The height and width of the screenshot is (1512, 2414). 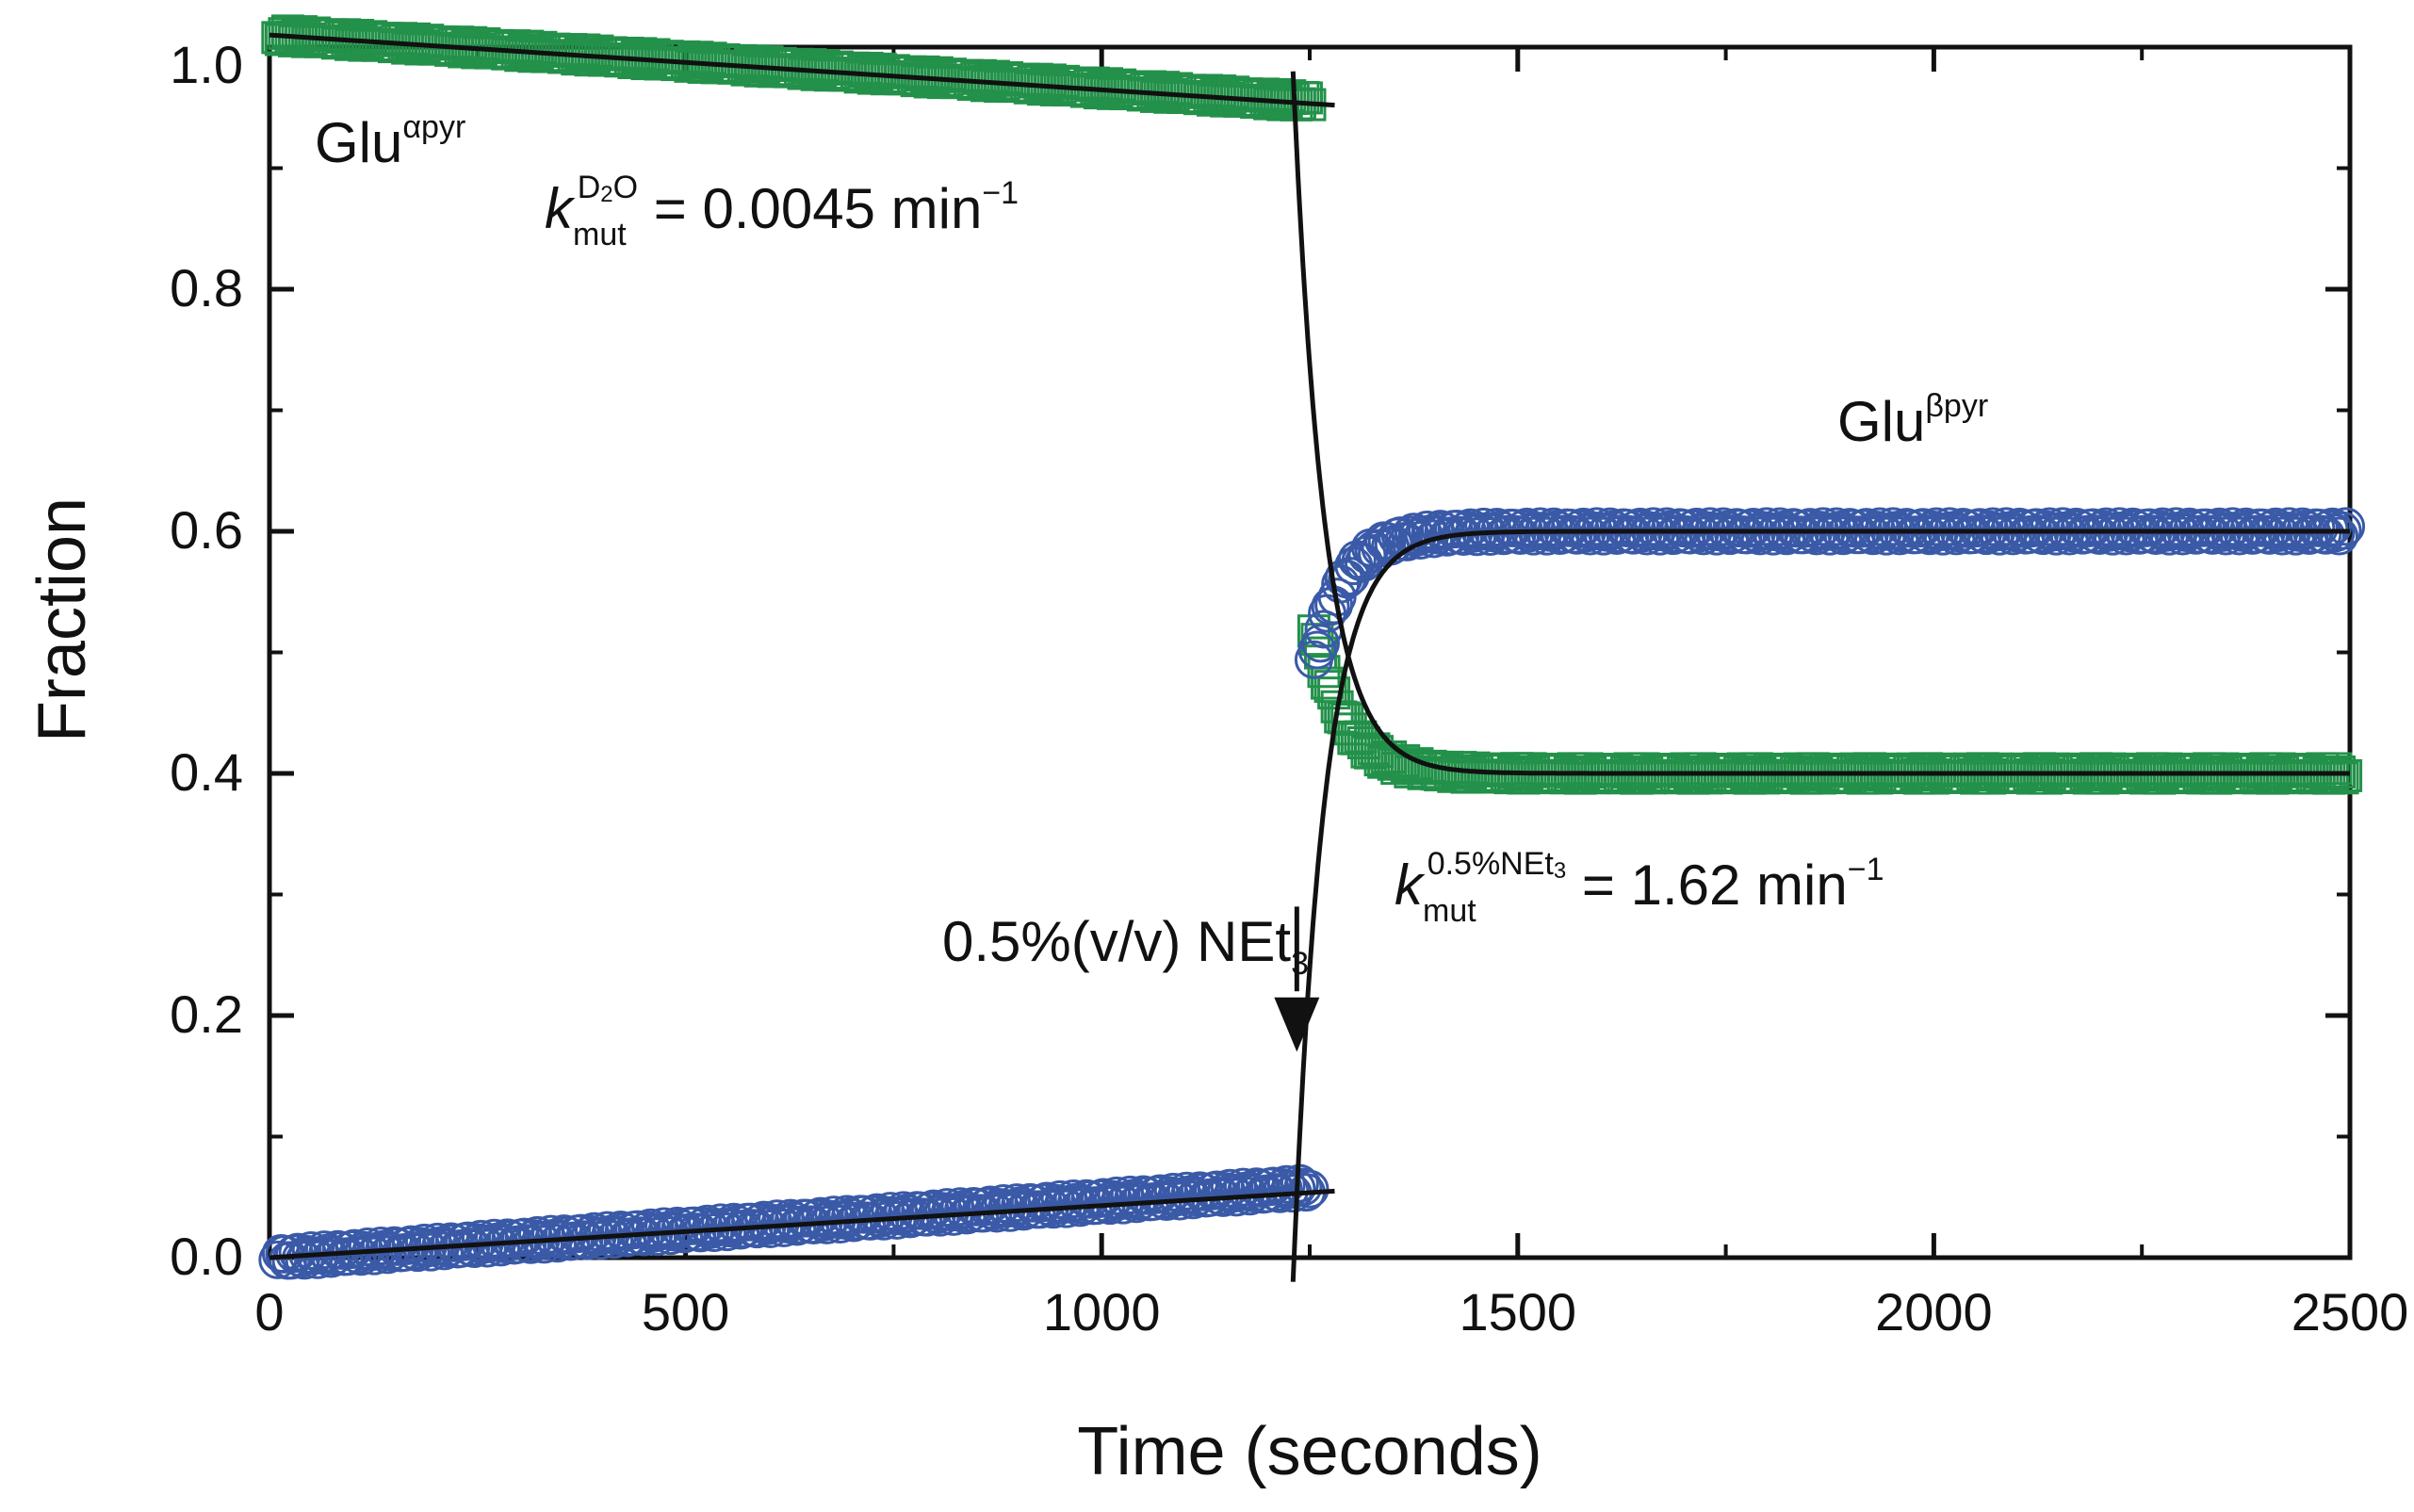 What do you see at coordinates (1297, 1024) in the screenshot?
I see `addition-arrow-head` at bounding box center [1297, 1024].